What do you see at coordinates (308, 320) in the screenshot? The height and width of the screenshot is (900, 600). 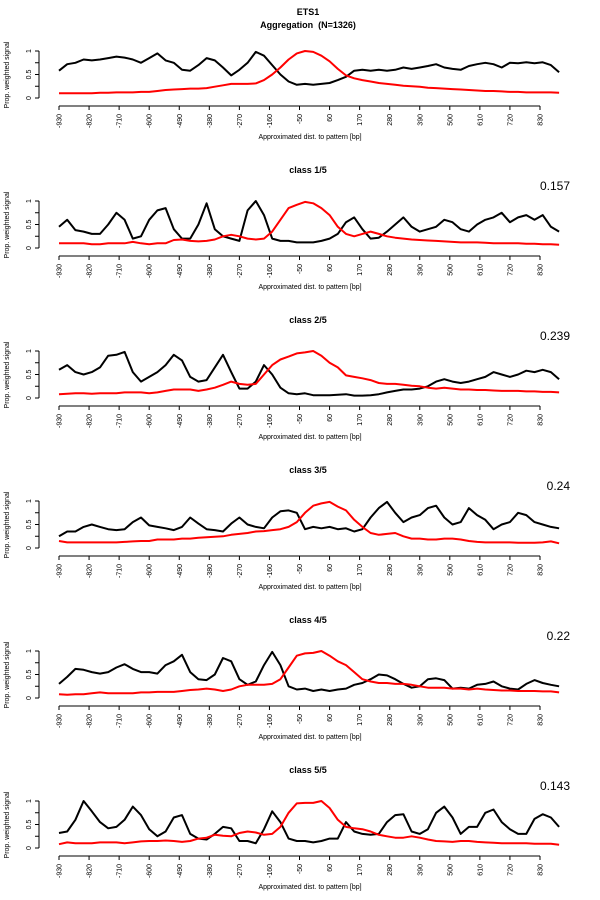 I see `panel-title: class 2/5` at bounding box center [308, 320].